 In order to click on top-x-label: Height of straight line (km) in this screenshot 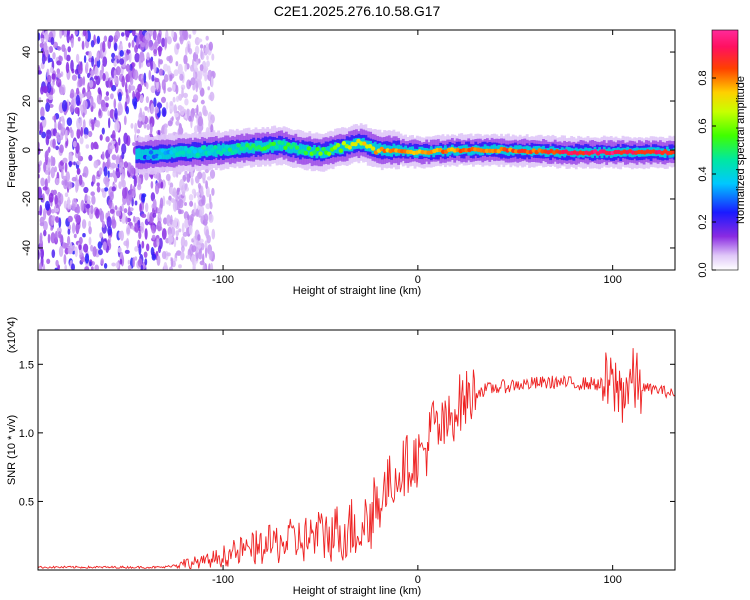, I will do `click(357, 291)`.